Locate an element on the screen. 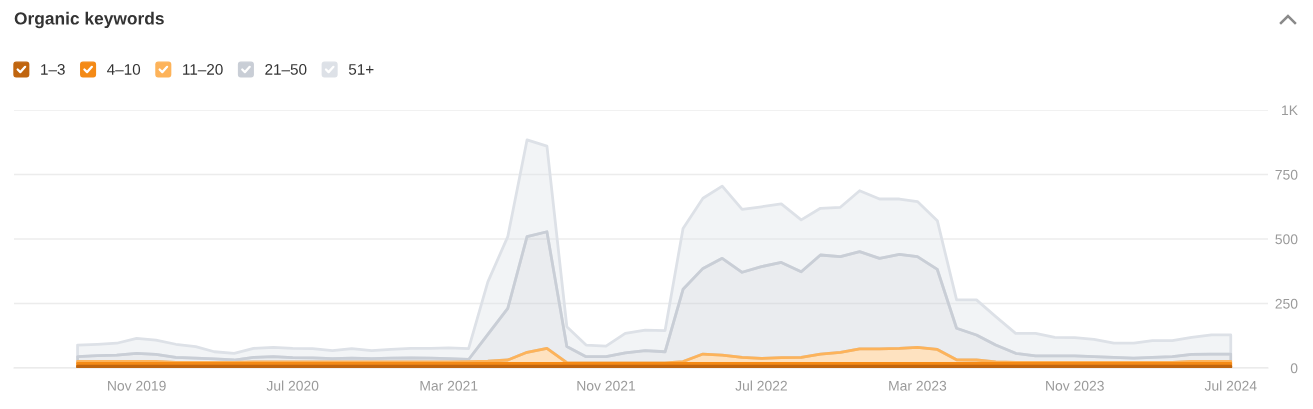 The width and height of the screenshot is (1313, 409). y-tick-label: 0 is located at coordinates (1294, 368).